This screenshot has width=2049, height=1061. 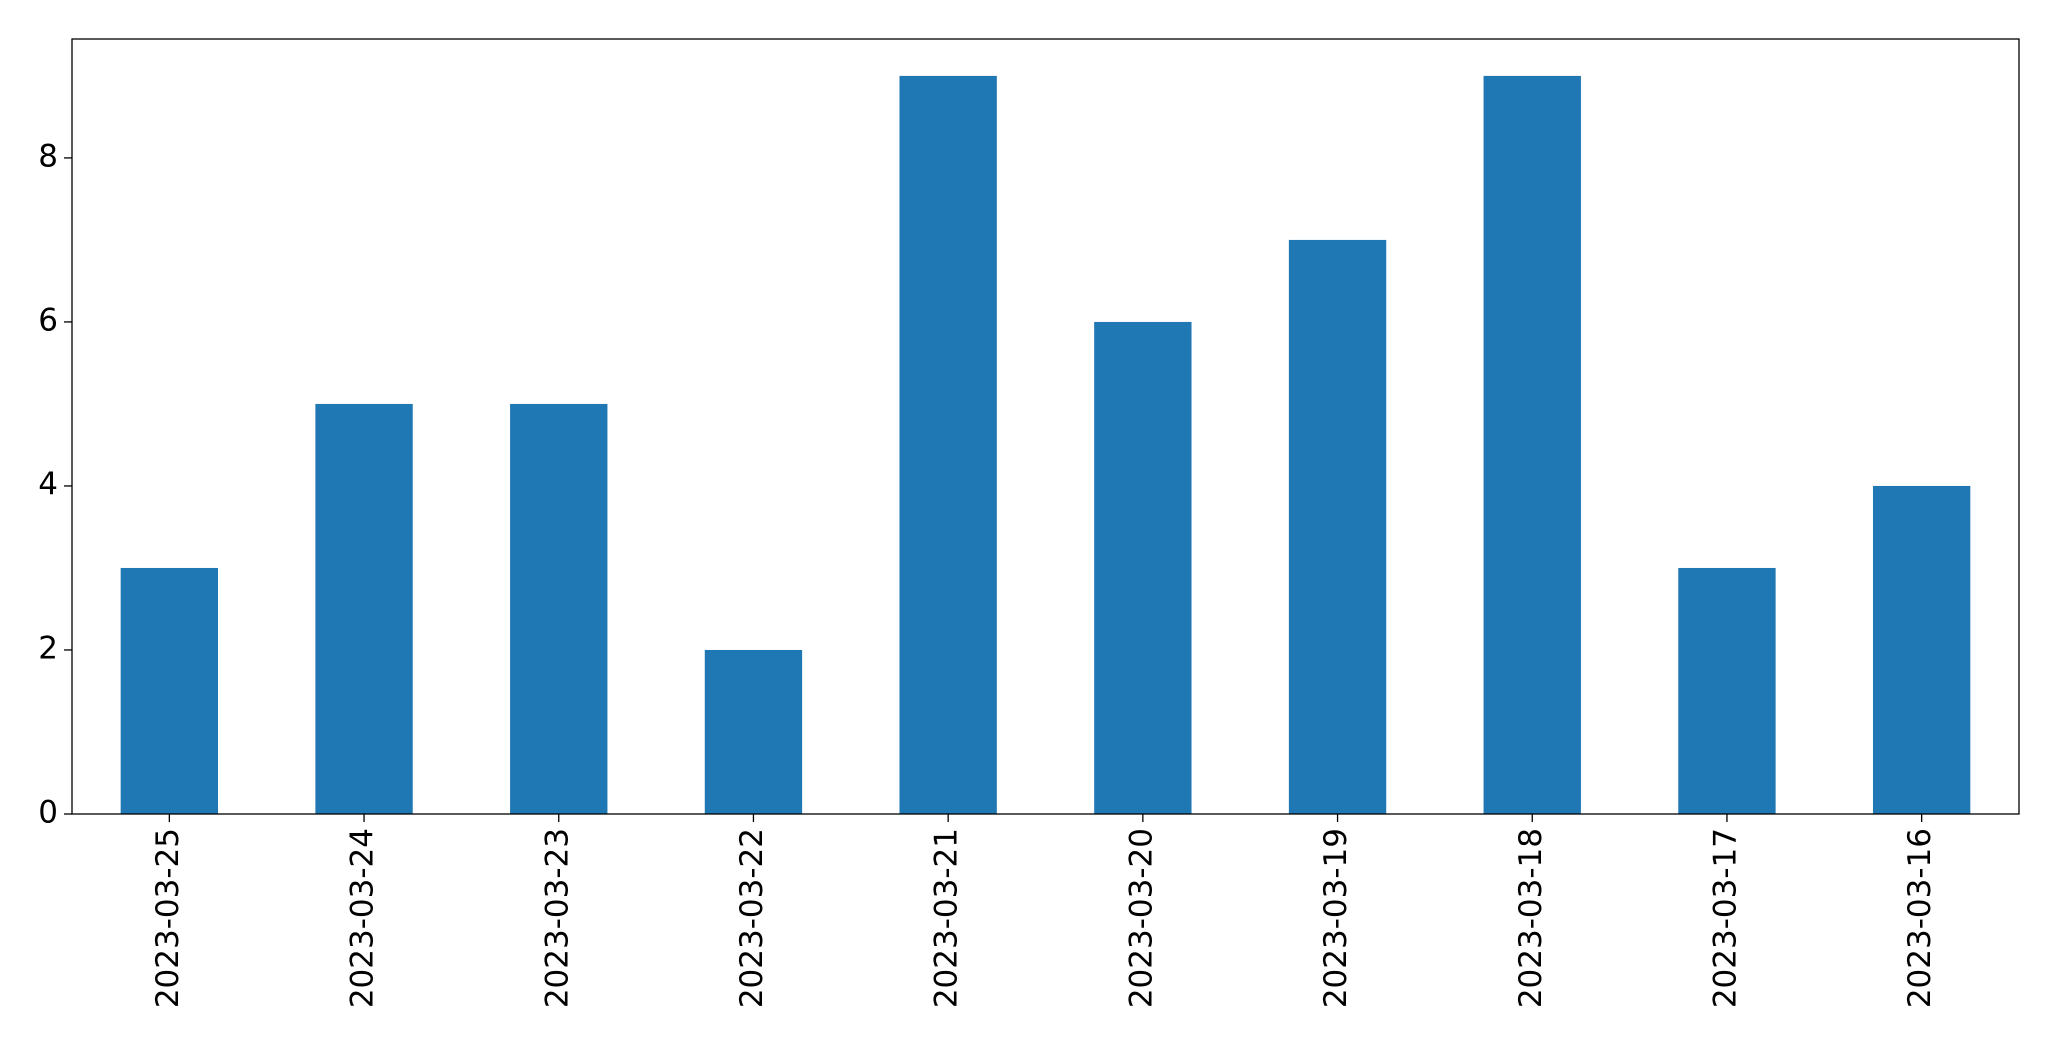 I want to click on x-tick-label: 2023-03-17, so click(x=1725, y=918).